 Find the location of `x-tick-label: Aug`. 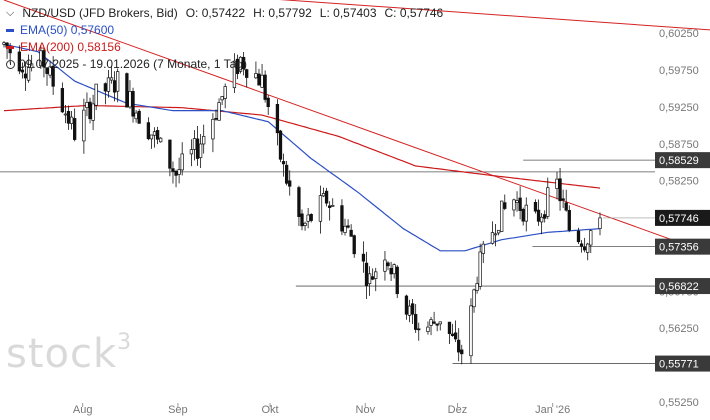

x-tick-label: Aug is located at coordinates (83, 410).